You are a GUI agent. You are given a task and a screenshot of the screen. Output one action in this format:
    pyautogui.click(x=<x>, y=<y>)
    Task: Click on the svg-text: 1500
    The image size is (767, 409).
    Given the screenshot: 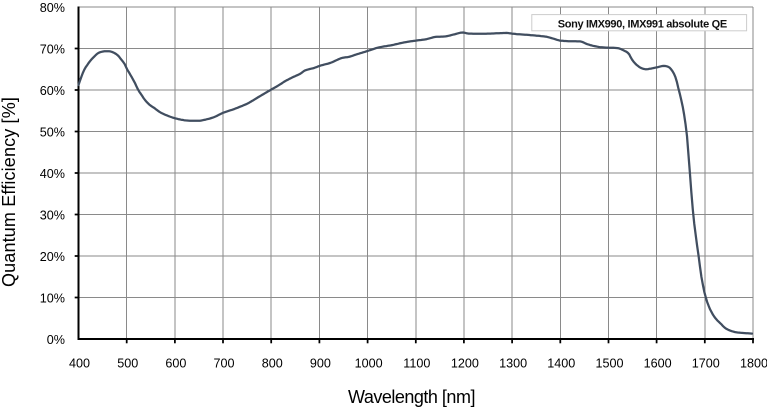 What is the action you would take?
    pyautogui.click(x=609, y=364)
    